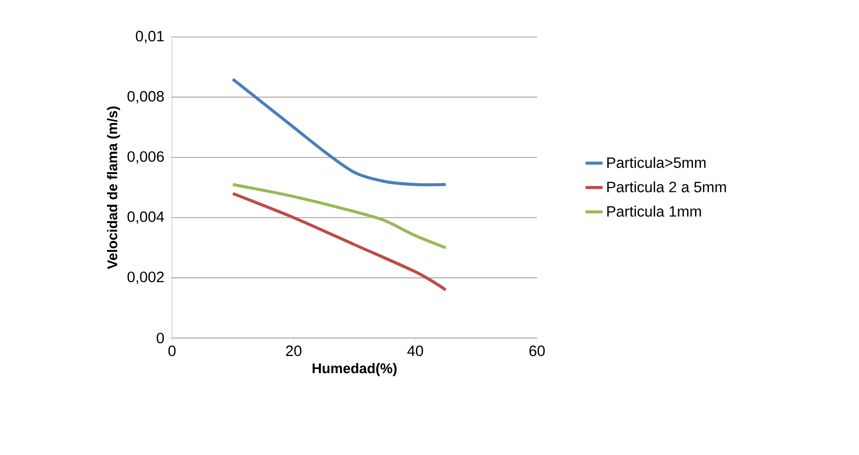 The image size is (859, 455). I want to click on x-axis-title: Humedad(%), so click(354, 369).